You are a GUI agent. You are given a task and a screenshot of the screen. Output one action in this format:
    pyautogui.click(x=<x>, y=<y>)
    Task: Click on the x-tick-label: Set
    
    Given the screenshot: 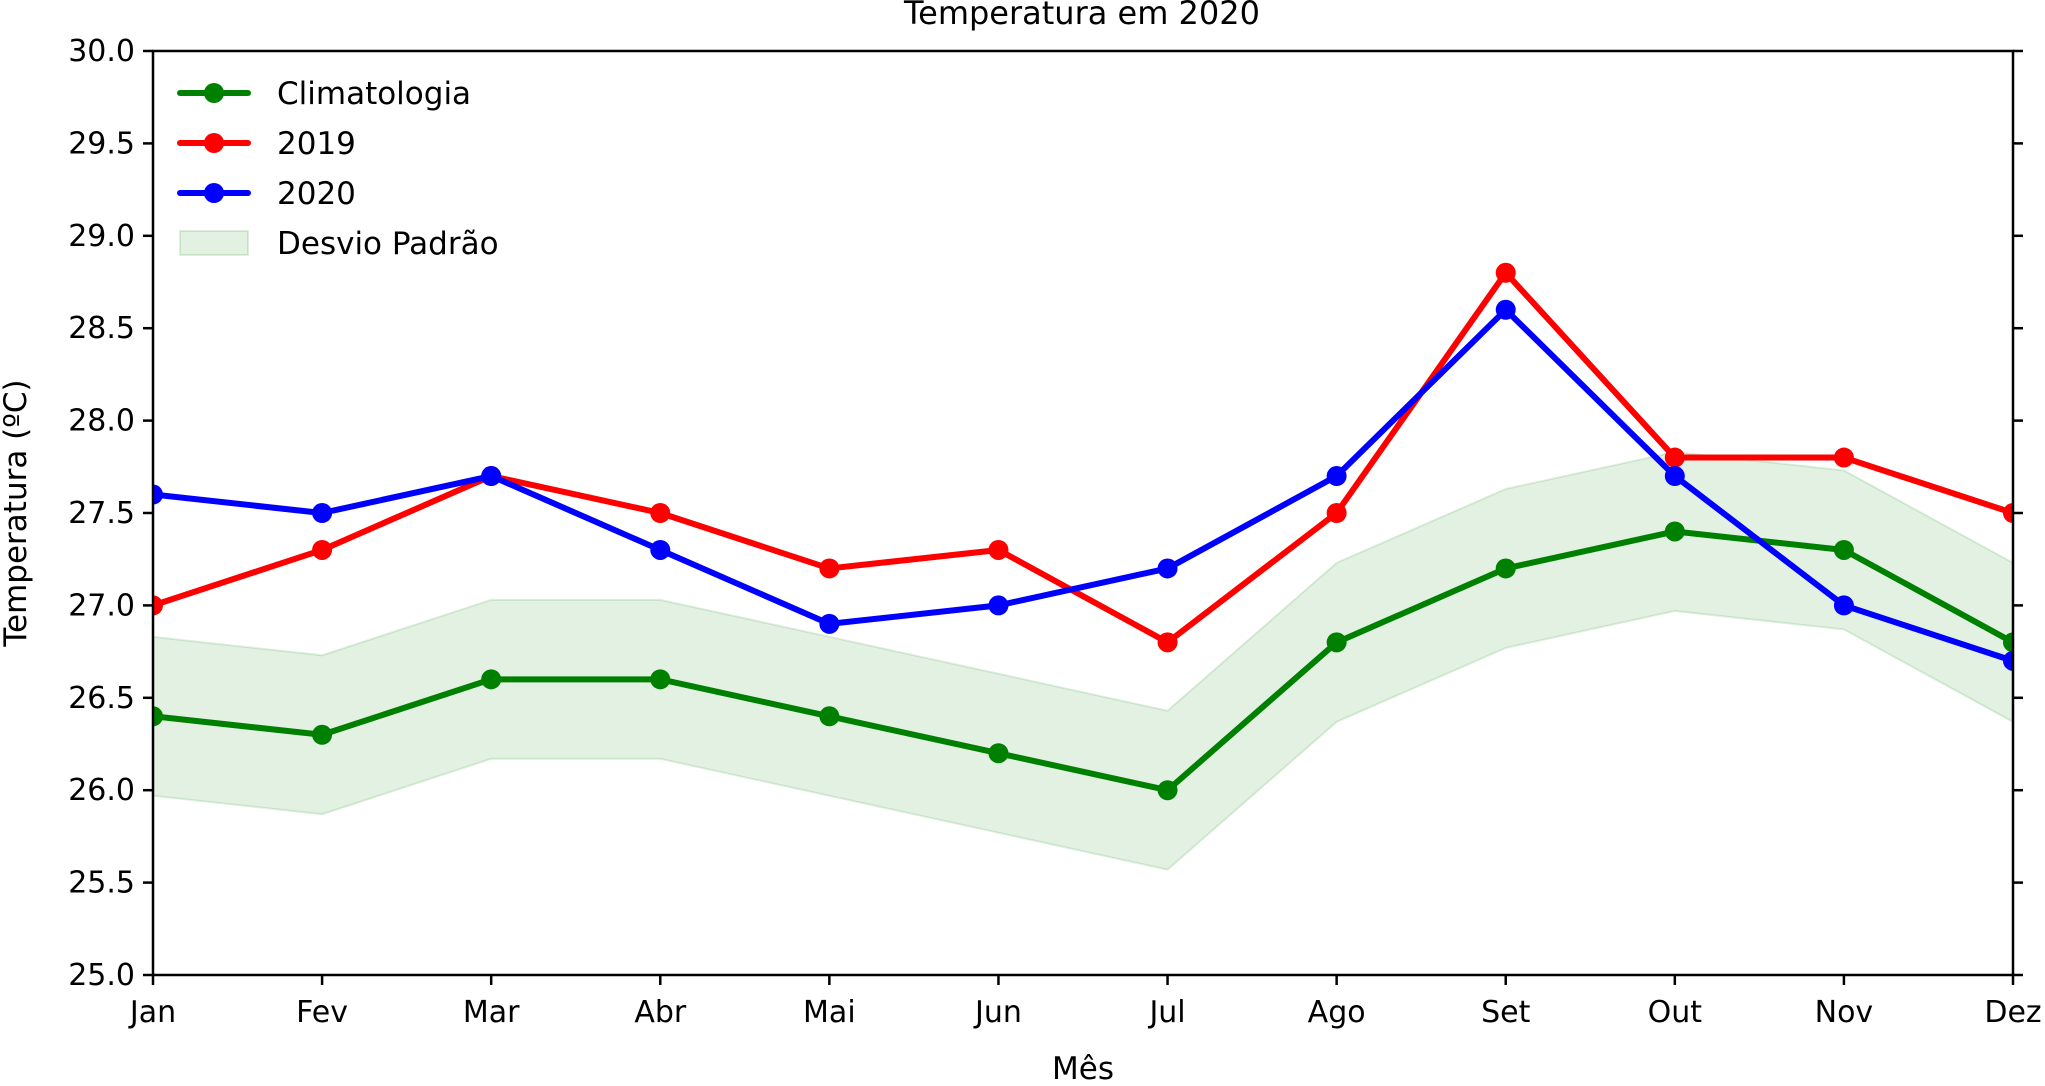 What is the action you would take?
    pyautogui.click(x=1506, y=1012)
    